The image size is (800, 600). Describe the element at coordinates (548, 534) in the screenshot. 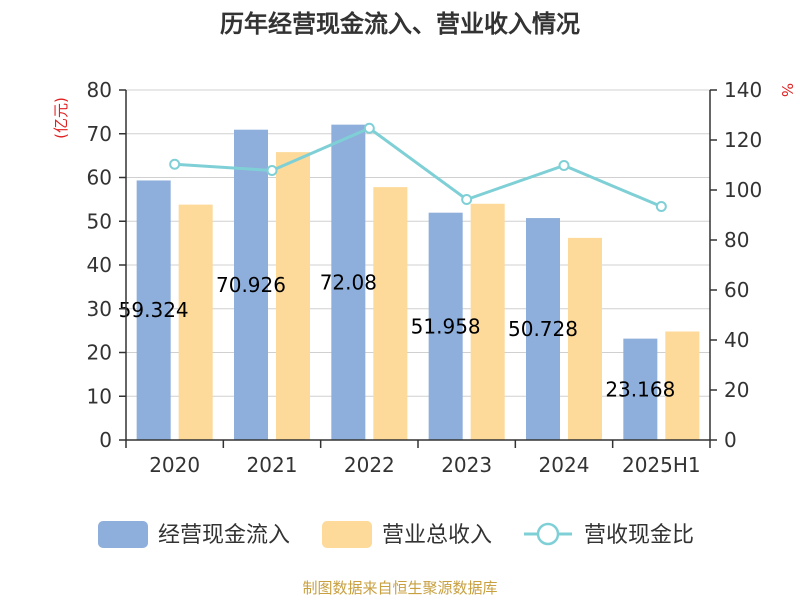

I see `legend-marker` at that location.